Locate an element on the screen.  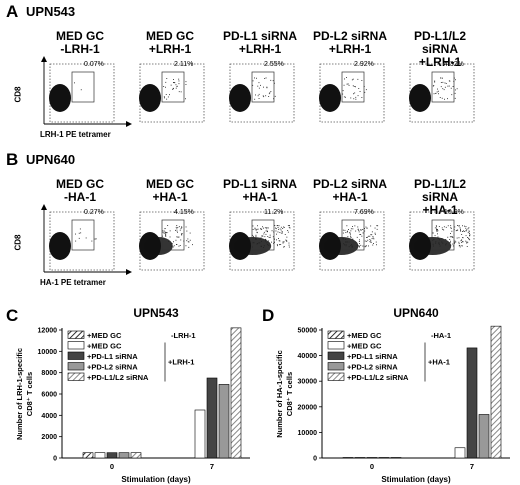
flow-plot-title-line2: +HA-1 is located at coordinates (440, 210).